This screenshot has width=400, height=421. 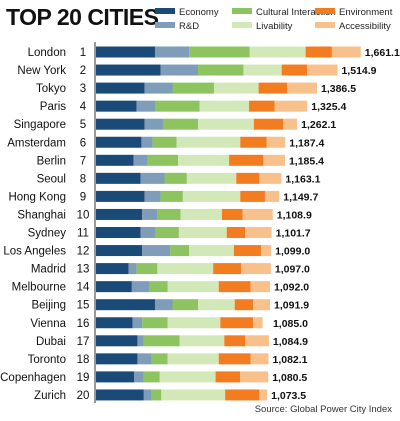 What do you see at coordinates (83, 53) in the screenshot?
I see `rank-label: 1` at bounding box center [83, 53].